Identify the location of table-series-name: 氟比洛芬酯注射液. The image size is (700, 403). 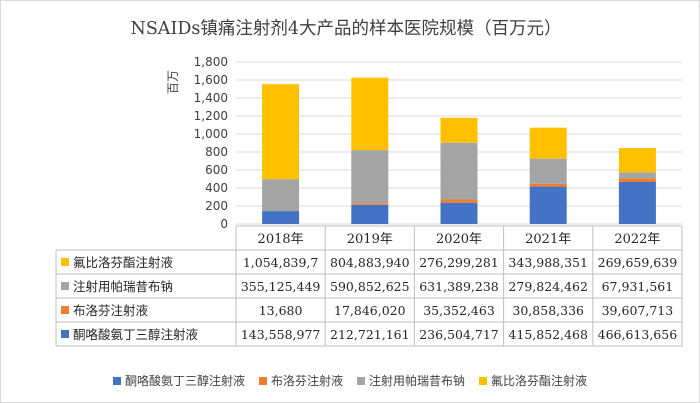
(123, 262).